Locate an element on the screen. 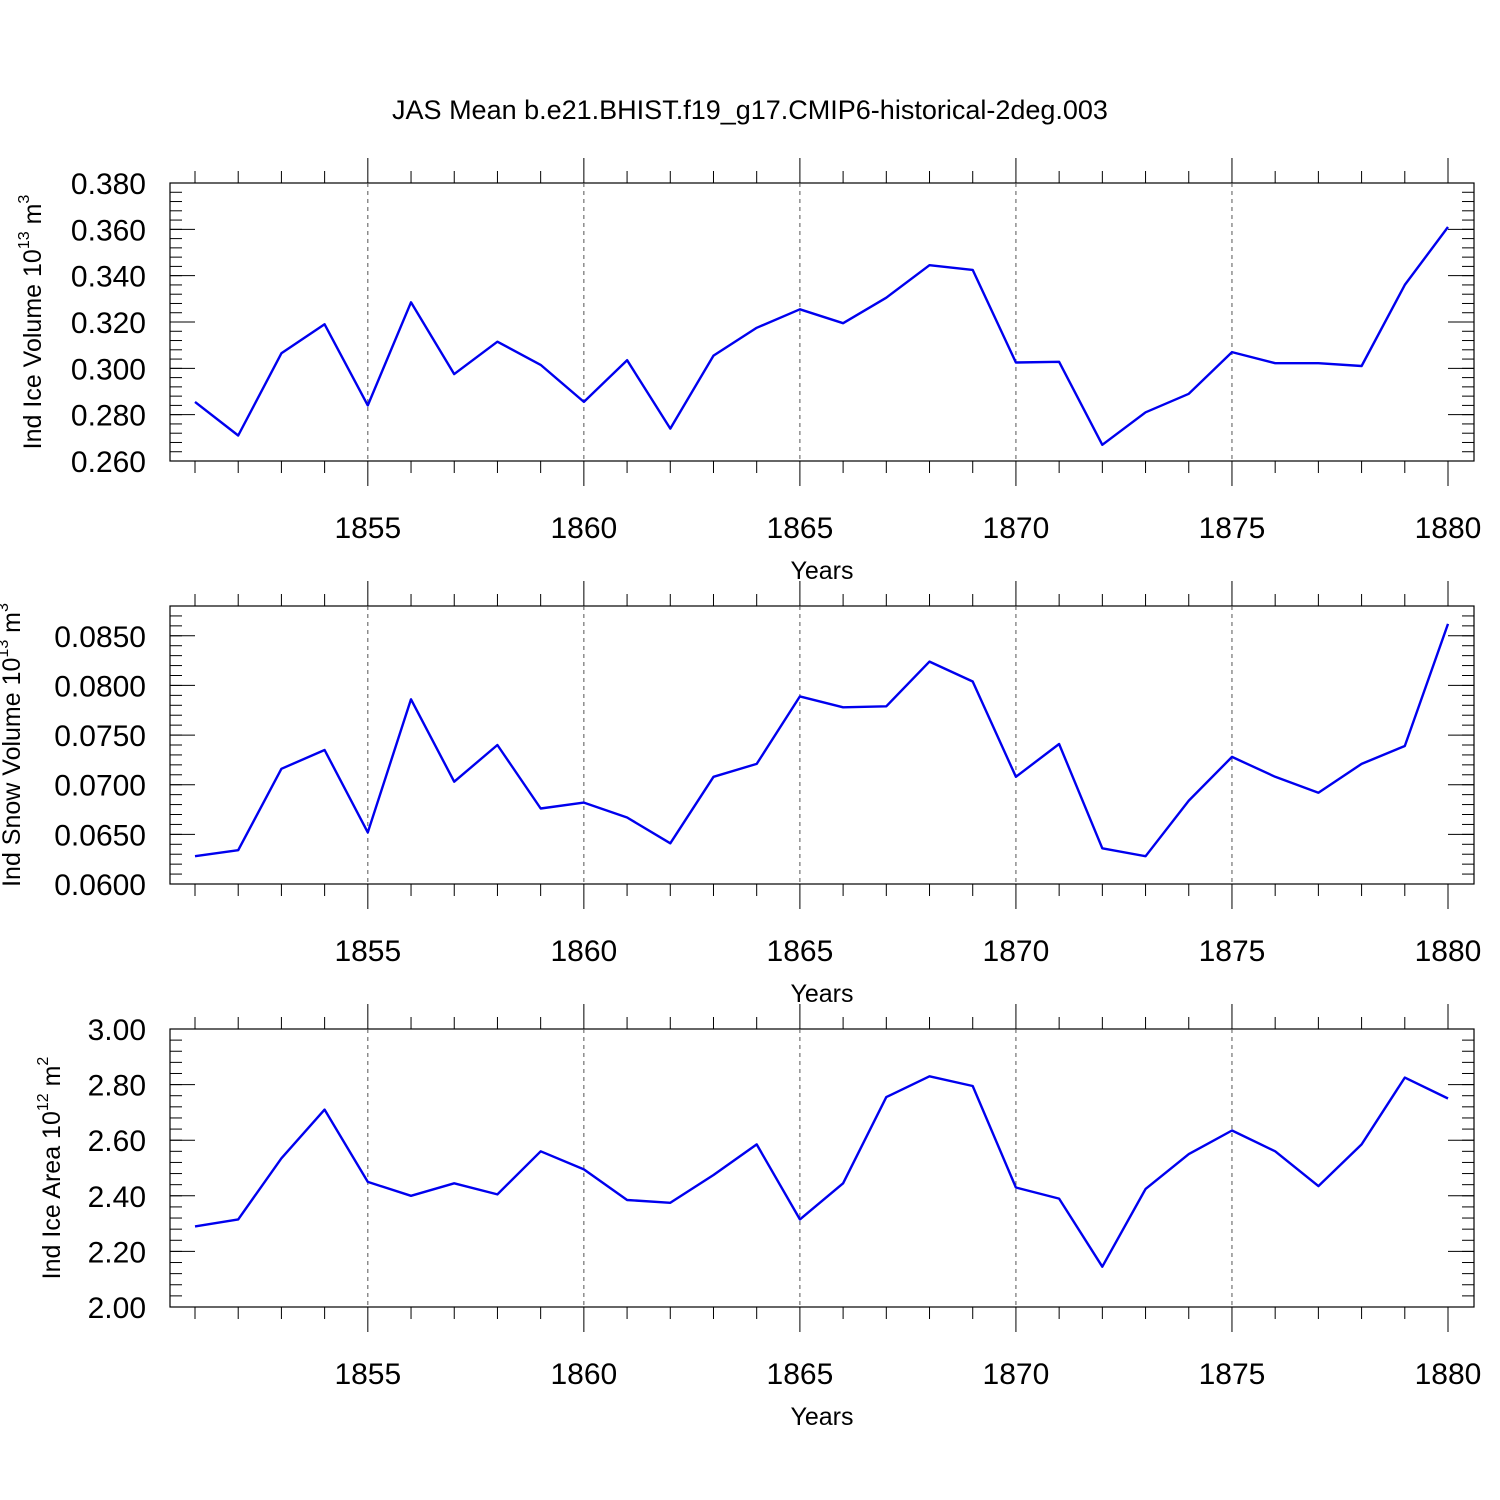 The width and height of the screenshot is (1500, 1500). y-tick-label: 0.320 is located at coordinates (108, 323).